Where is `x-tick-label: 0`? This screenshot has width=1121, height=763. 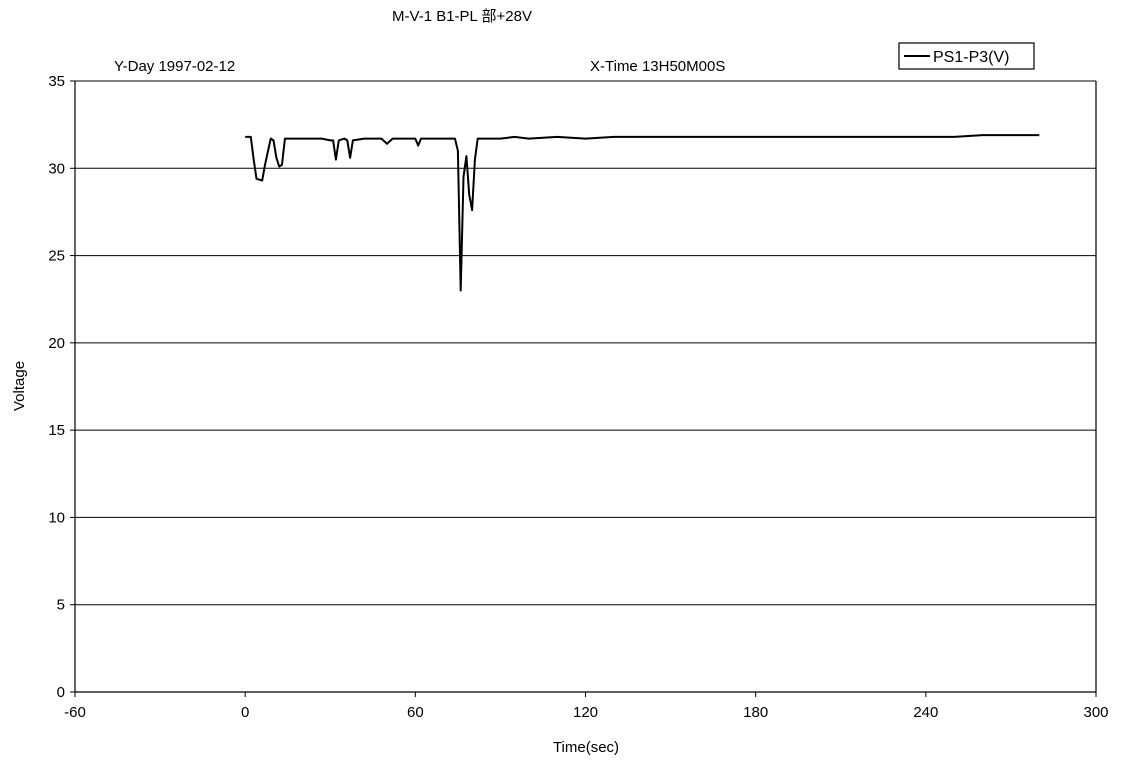
x-tick-label: 0 is located at coordinates (245, 712).